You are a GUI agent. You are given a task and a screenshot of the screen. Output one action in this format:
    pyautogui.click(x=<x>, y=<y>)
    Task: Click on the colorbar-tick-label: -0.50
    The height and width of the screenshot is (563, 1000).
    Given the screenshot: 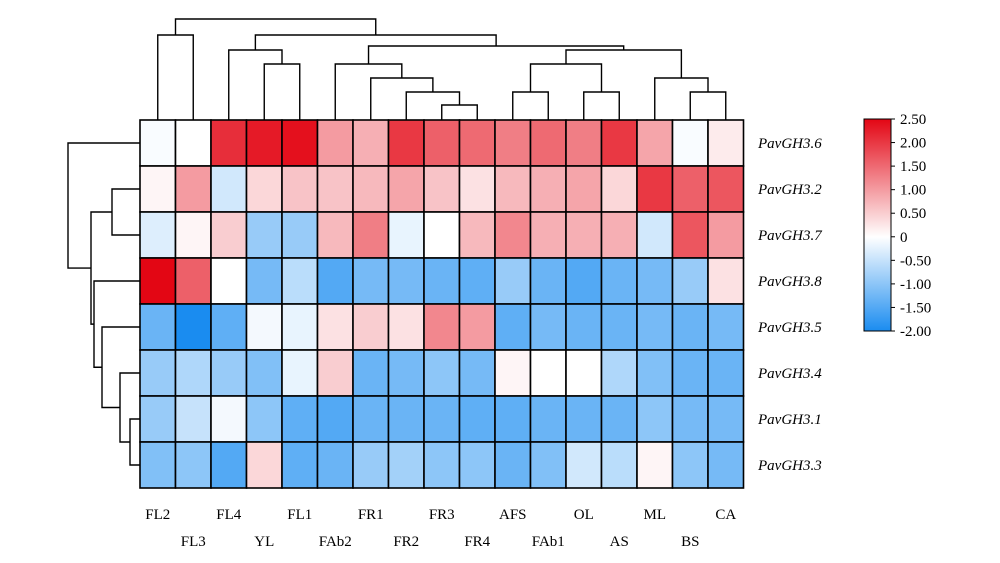 What is the action you would take?
    pyautogui.click(x=915, y=261)
    